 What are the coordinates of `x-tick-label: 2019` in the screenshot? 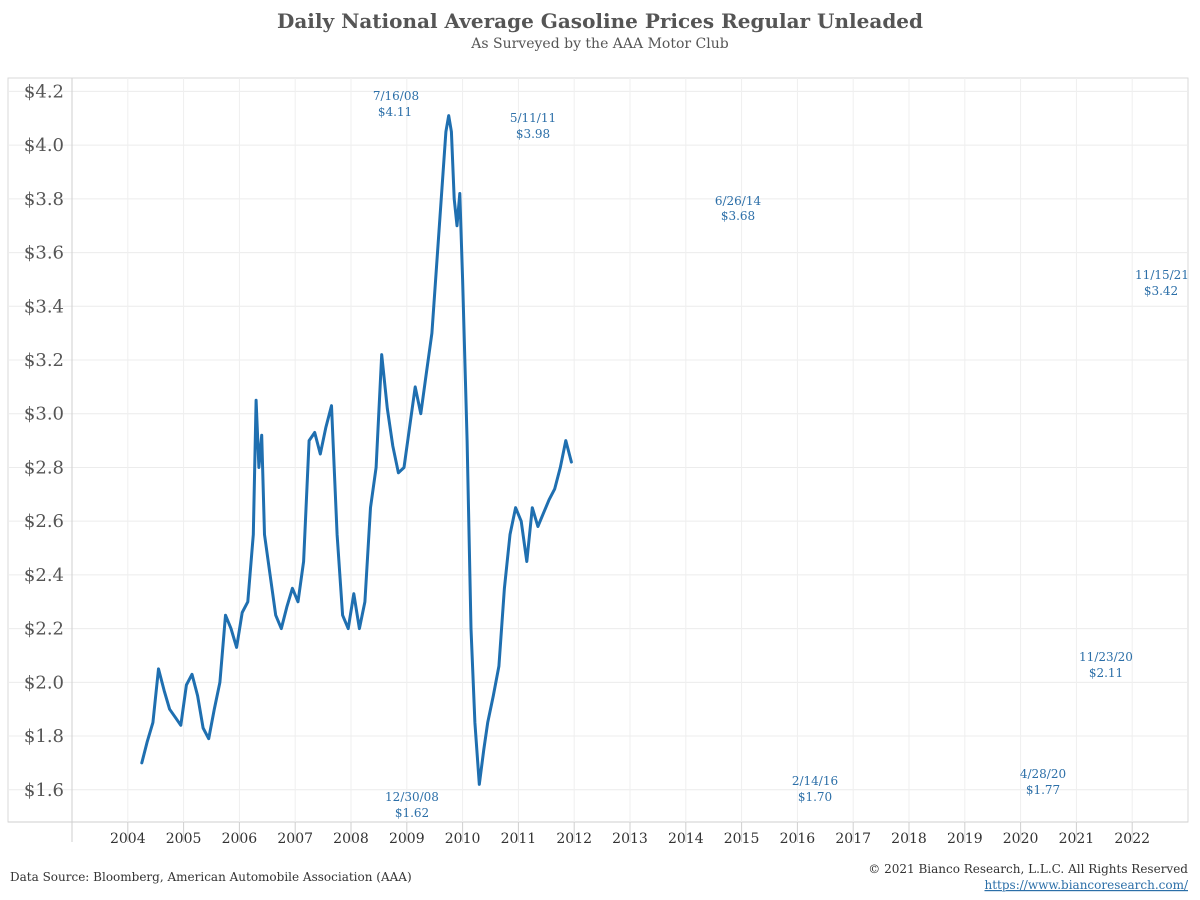 It's located at (965, 839).